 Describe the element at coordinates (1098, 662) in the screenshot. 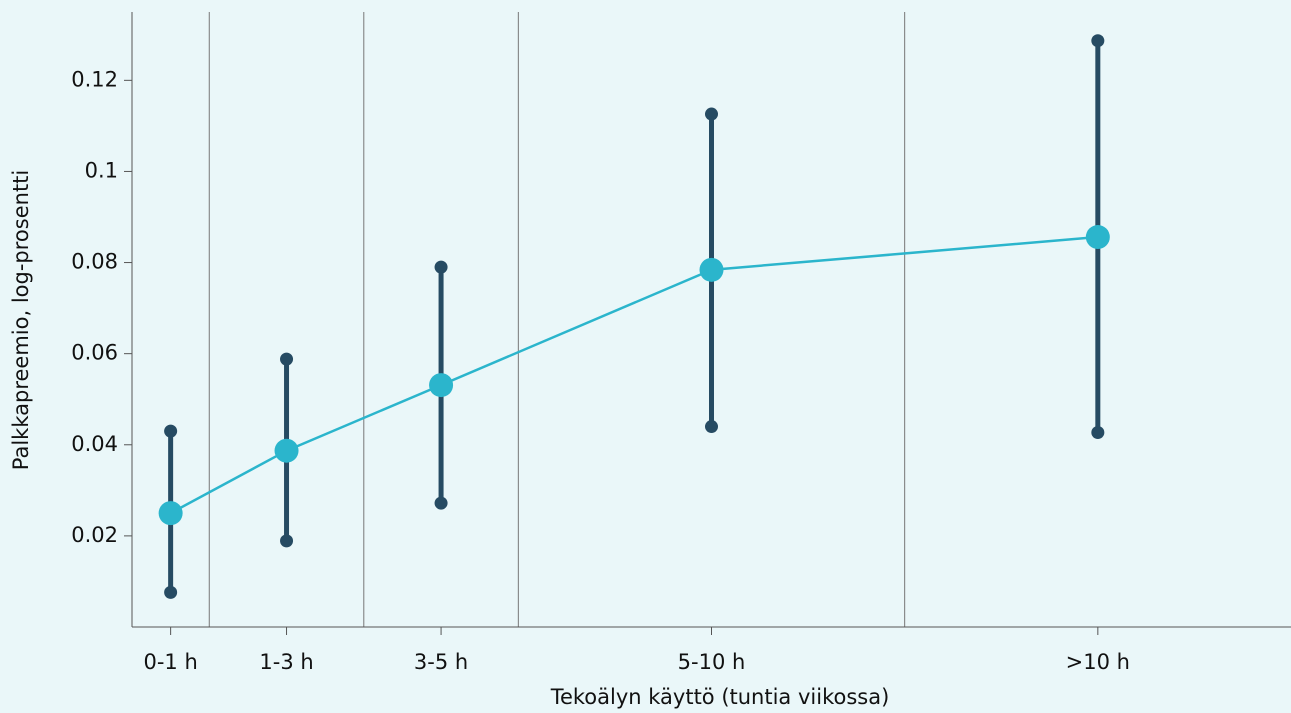

I see `x-tick-label: >10 h` at that location.